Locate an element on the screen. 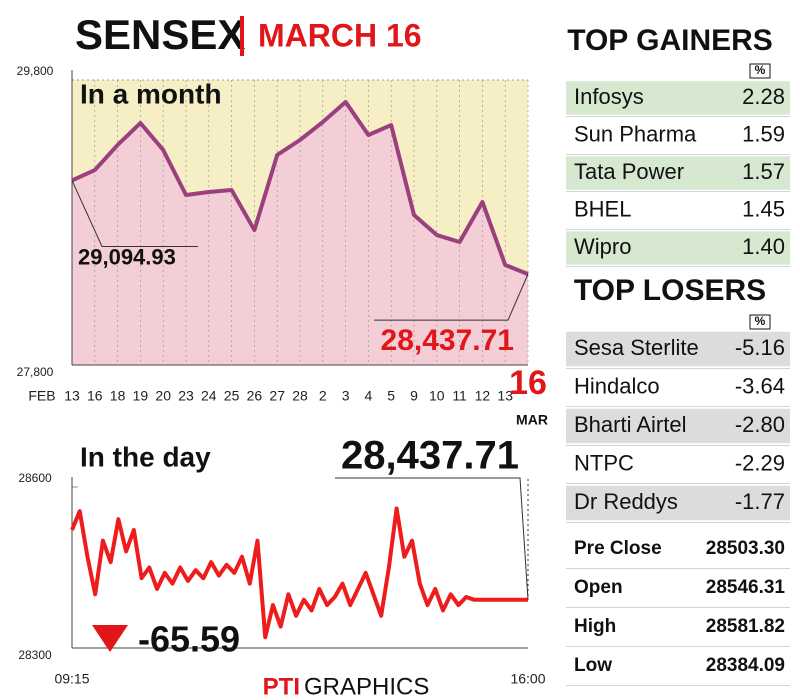  row-value: -3.64 is located at coordinates (760, 385).